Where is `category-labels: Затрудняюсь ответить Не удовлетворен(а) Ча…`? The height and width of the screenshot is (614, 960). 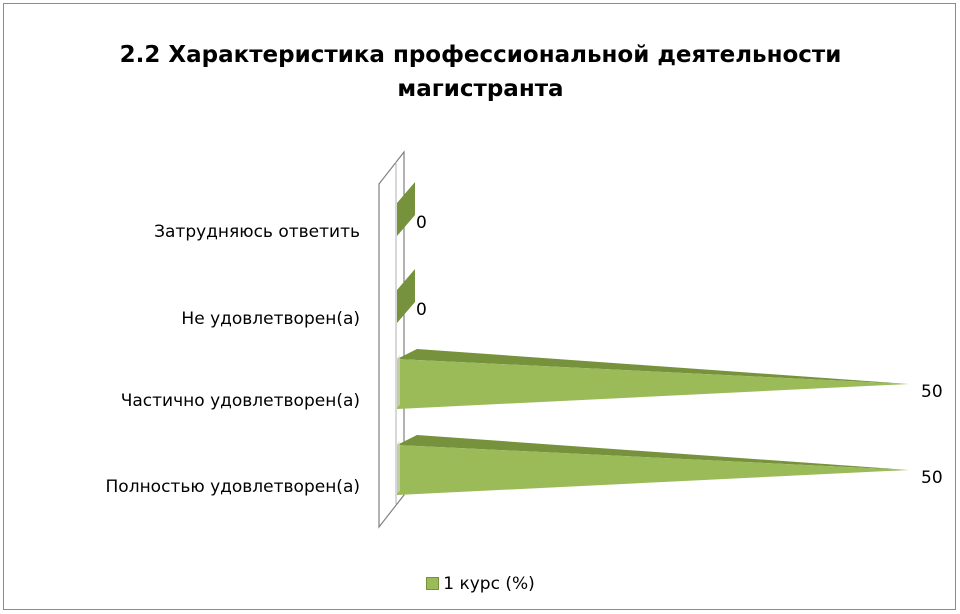
category-labels: Затрудняюсь ответить Не удовлетворен(а) Ча… is located at coordinates (233, 359).